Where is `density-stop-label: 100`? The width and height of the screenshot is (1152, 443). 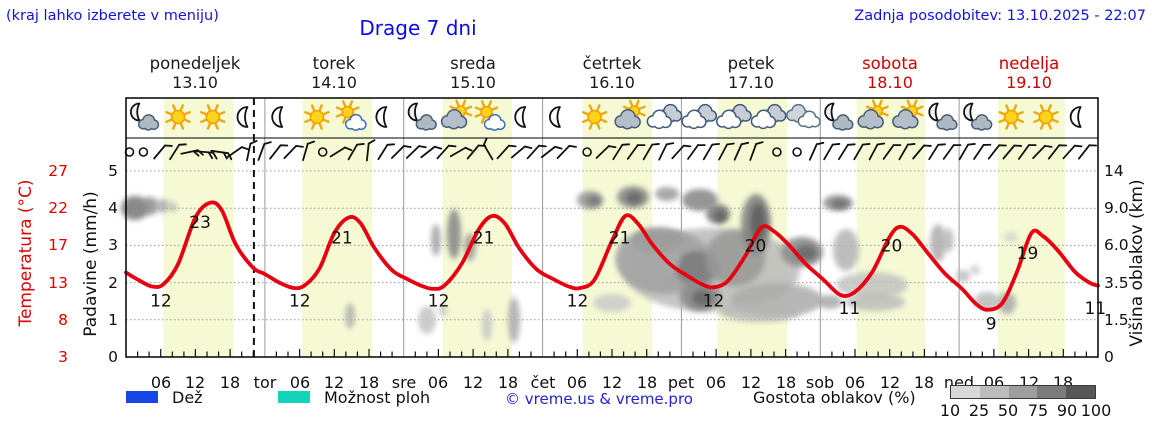
density-stop-label: 100 is located at coordinates (1096, 410).